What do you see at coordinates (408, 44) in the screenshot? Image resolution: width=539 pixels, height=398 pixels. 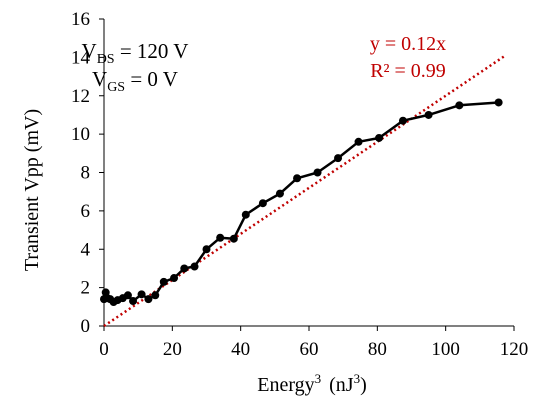 I see `trendline-equation: y = 0.12x` at bounding box center [408, 44].